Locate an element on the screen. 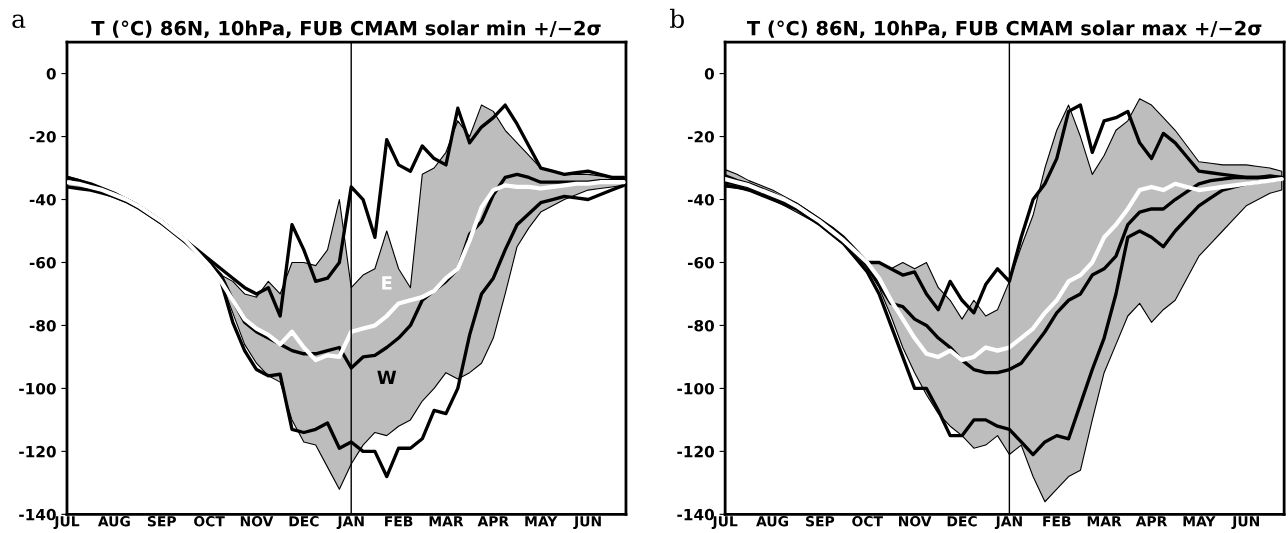 The image size is (1288, 533). text: a is located at coordinates (19, 21).